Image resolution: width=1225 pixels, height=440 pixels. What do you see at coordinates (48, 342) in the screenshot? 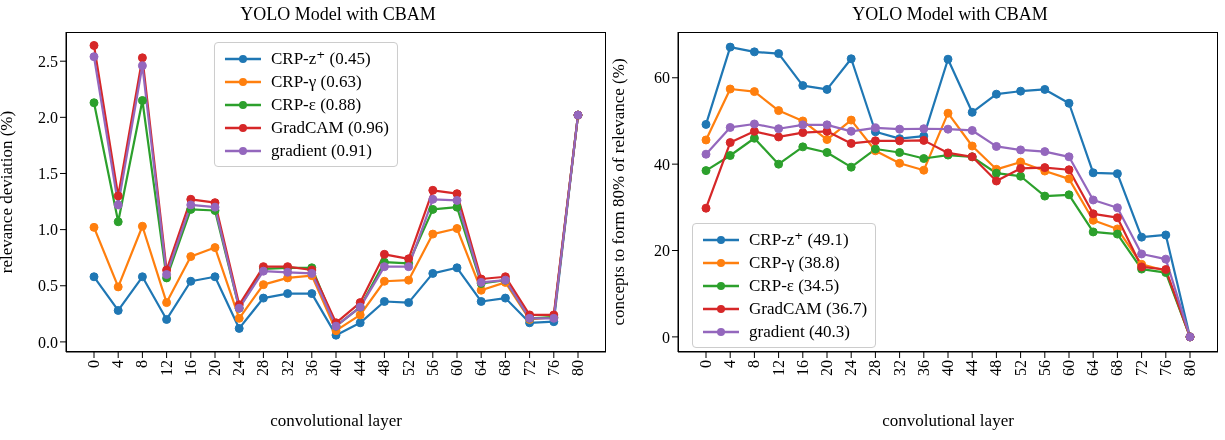
I see `y-tick-label: 0.0` at bounding box center [48, 342].